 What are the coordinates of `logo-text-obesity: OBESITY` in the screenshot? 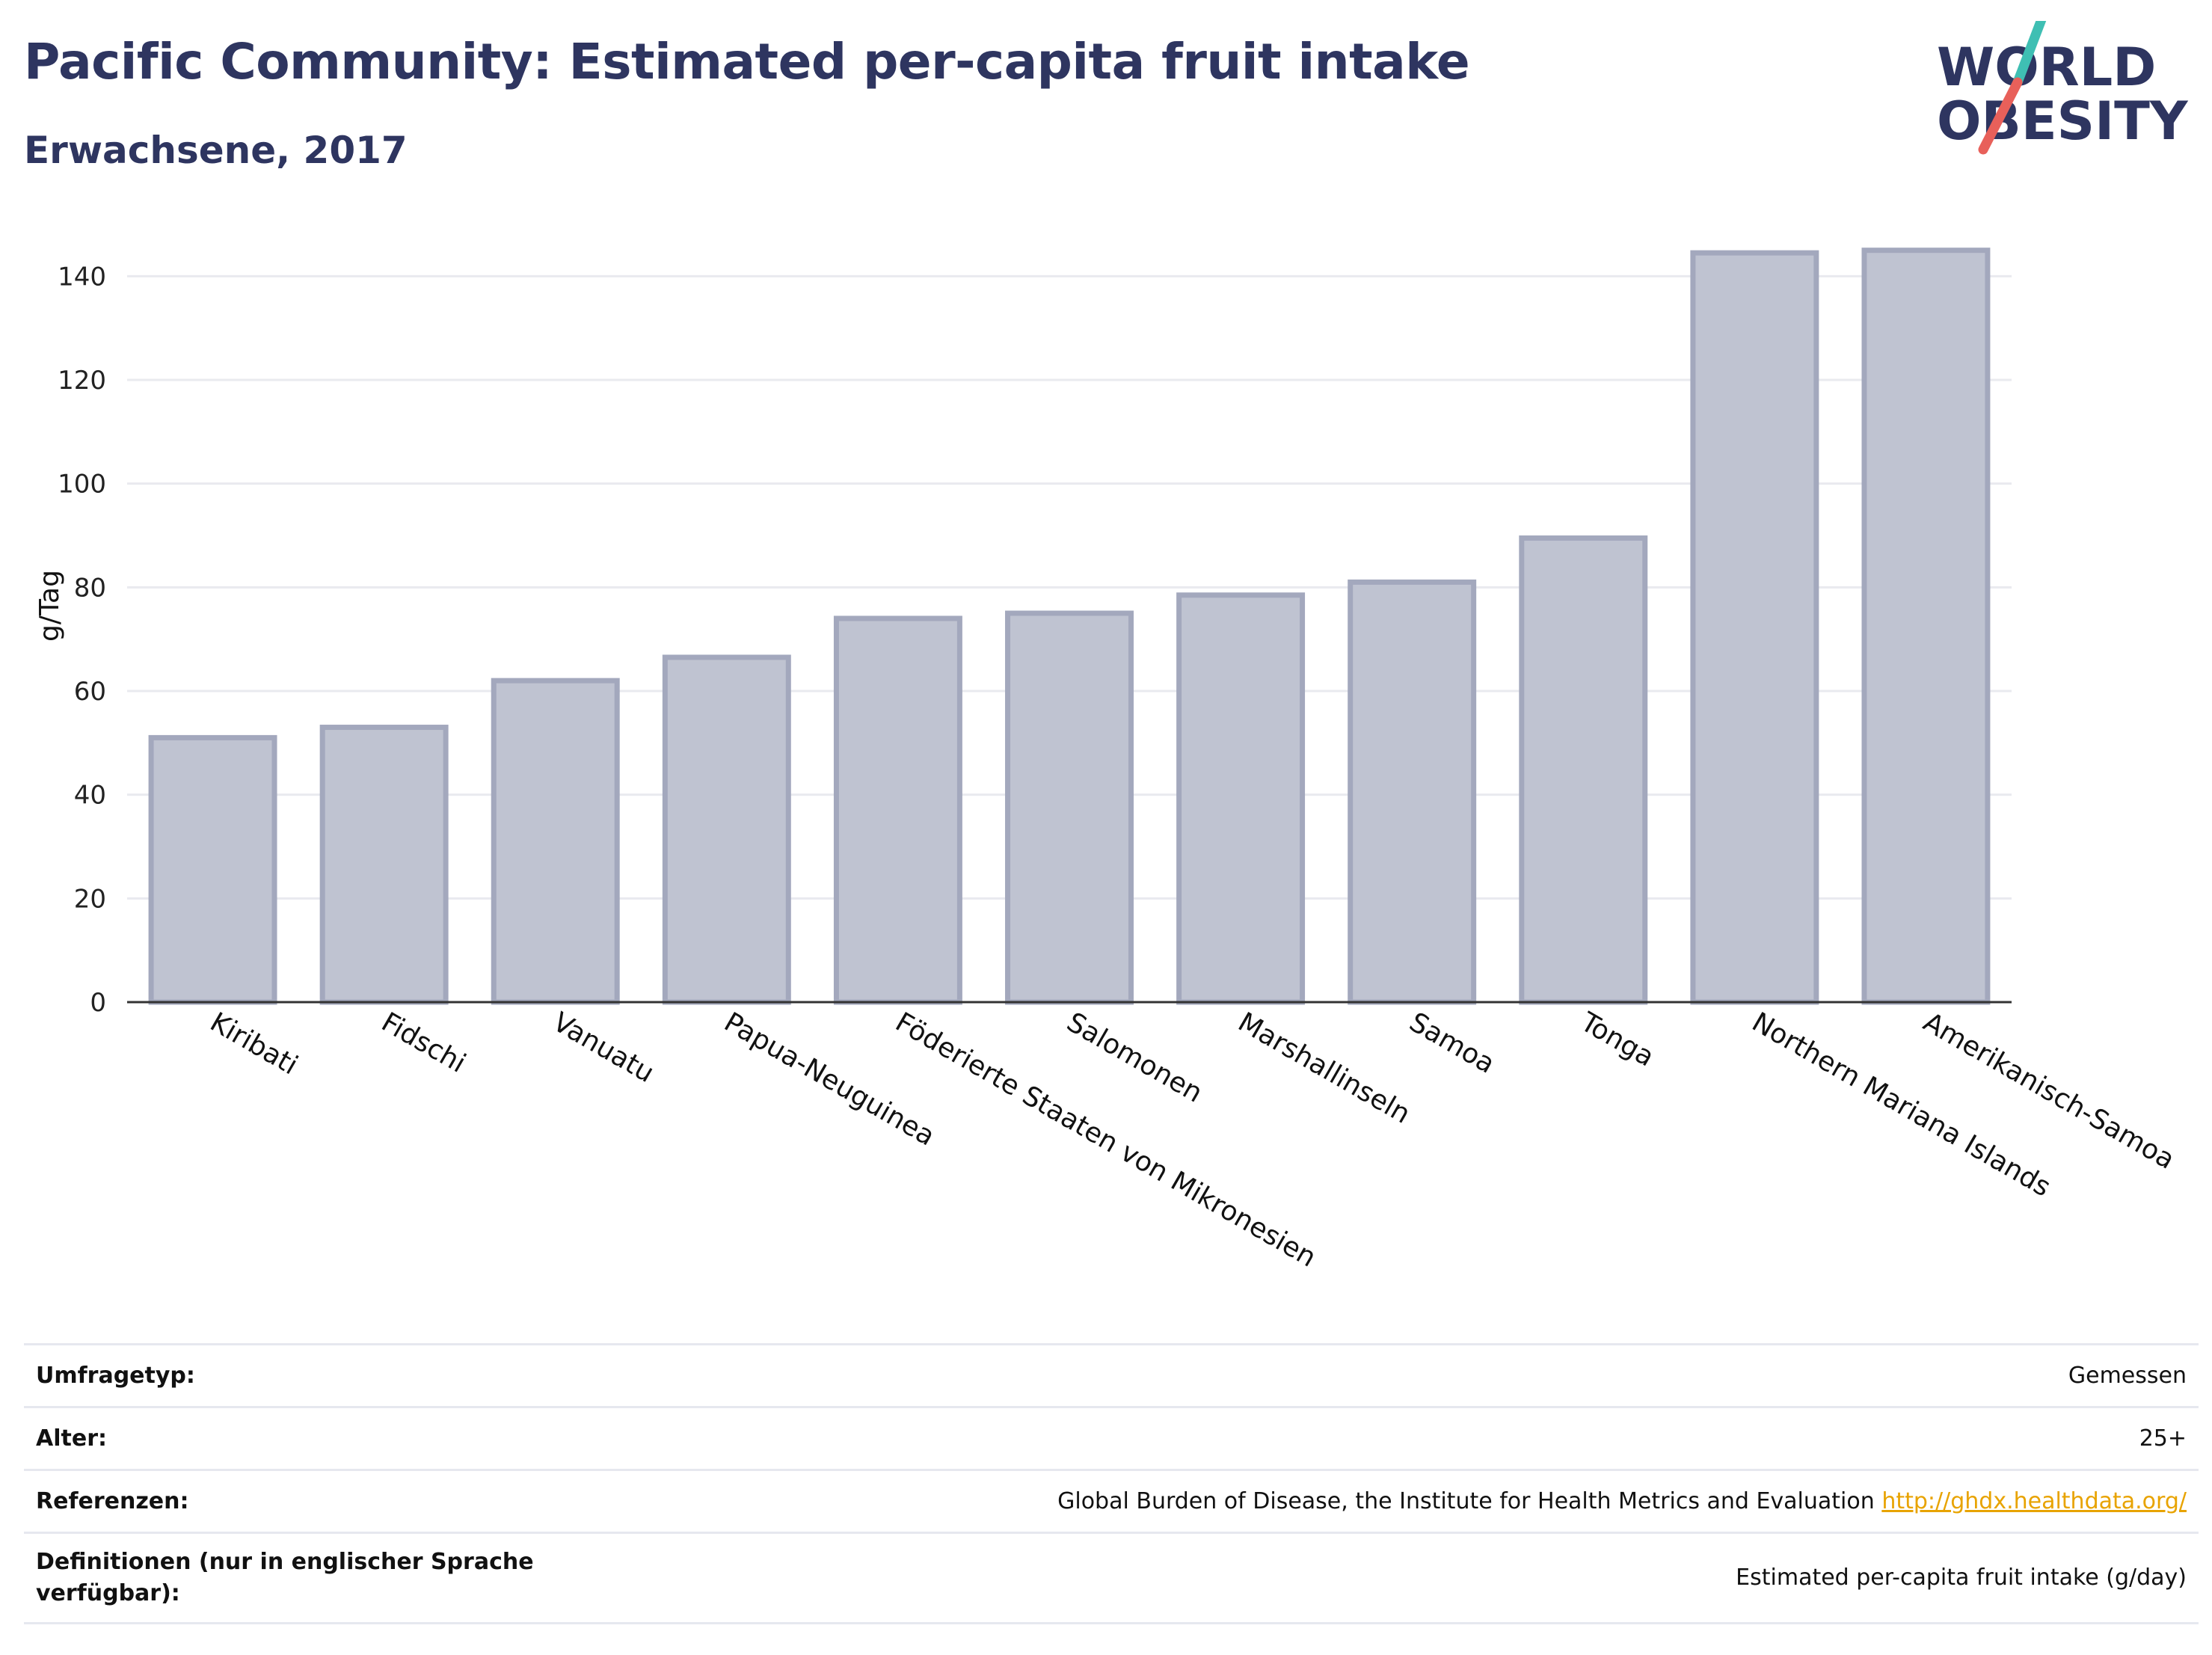 It's located at (2063, 121).